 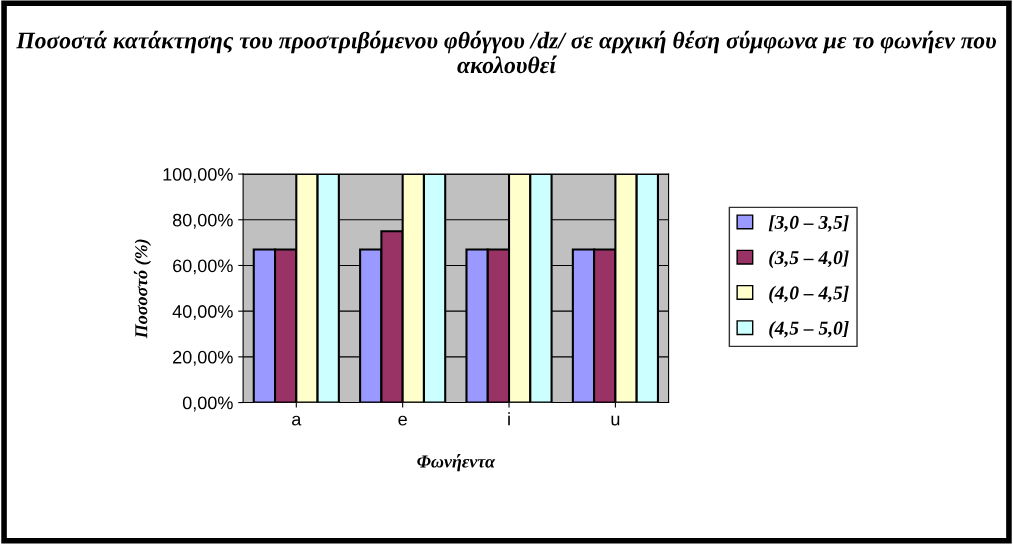 What do you see at coordinates (202, 313) in the screenshot?
I see `y-tick-label: 40,00%` at bounding box center [202, 313].